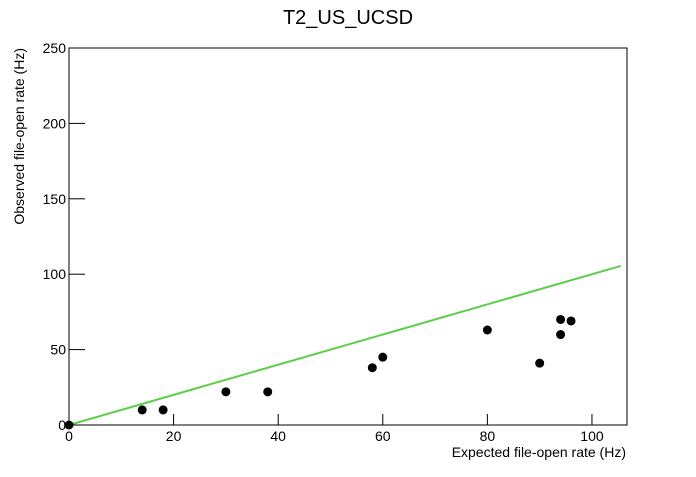  What do you see at coordinates (592, 436) in the screenshot?
I see `x-tick-label: 100` at bounding box center [592, 436].